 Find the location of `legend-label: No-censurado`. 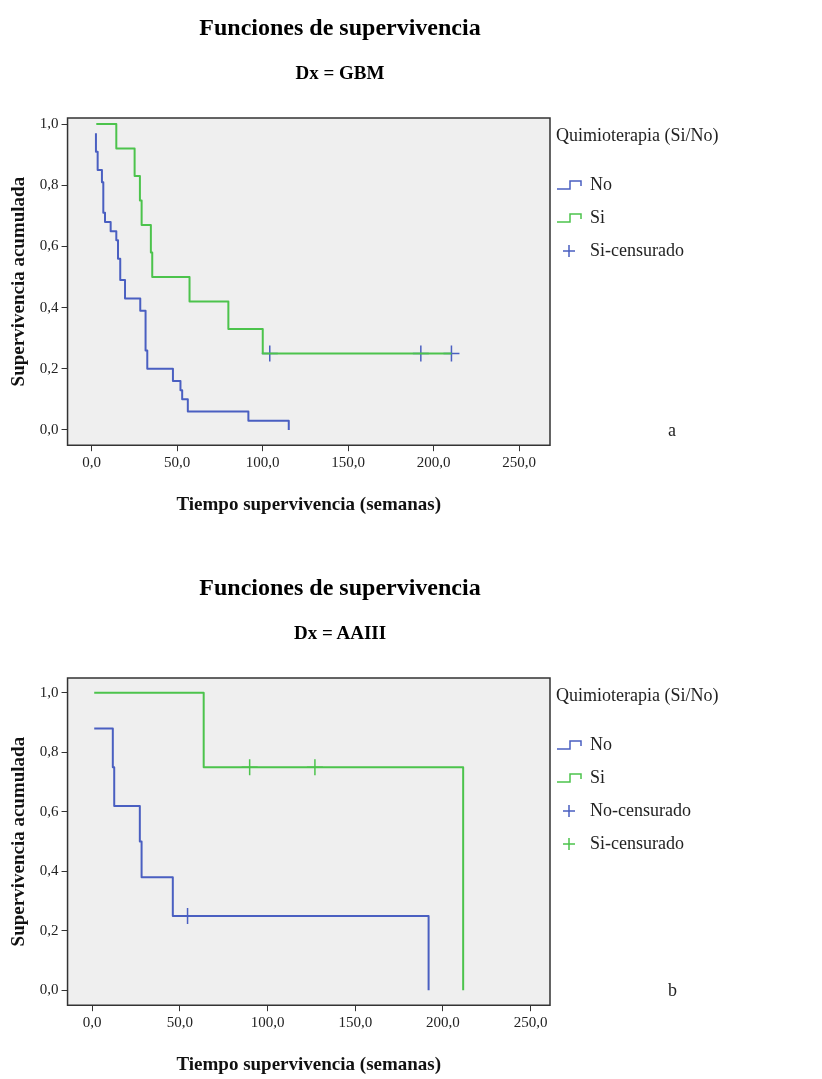

legend-label: No-censurado is located at coordinates (640, 810).